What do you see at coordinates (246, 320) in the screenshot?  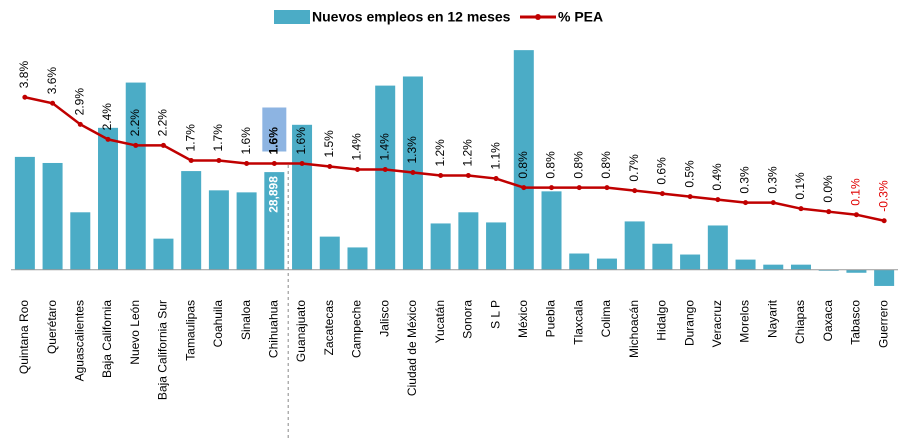 I see `x-tick-label: Sinaloa` at bounding box center [246, 320].